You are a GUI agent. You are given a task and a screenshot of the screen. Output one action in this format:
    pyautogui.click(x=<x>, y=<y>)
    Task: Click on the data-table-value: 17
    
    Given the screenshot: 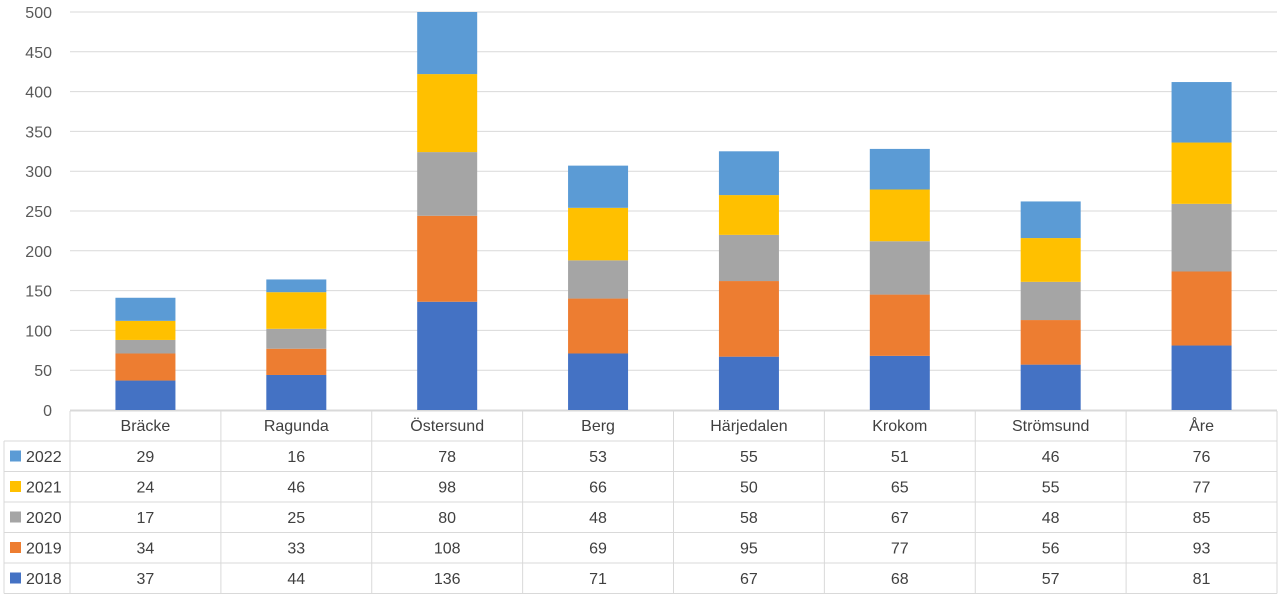 What is the action you would take?
    pyautogui.click(x=146, y=518)
    